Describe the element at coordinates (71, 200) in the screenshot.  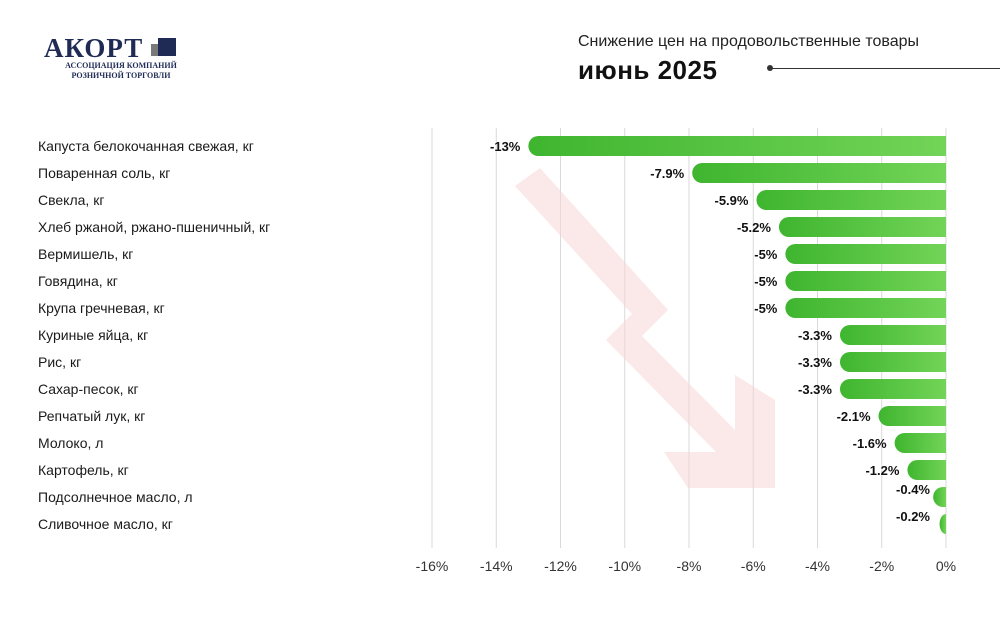
I see `category-label: Свекла, кг` at that location.